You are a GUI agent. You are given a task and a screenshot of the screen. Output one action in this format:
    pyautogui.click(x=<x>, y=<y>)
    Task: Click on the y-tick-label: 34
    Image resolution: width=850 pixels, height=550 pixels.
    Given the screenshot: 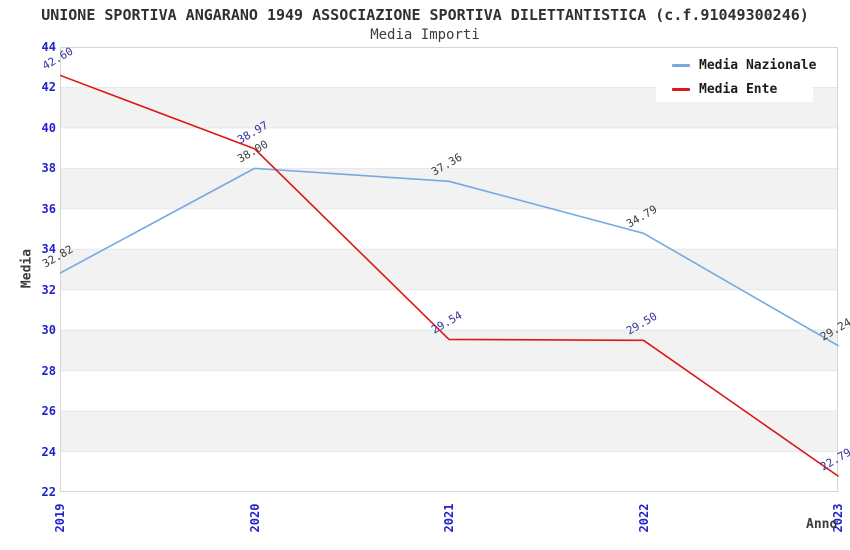 What is the action you would take?
    pyautogui.click(x=48, y=249)
    